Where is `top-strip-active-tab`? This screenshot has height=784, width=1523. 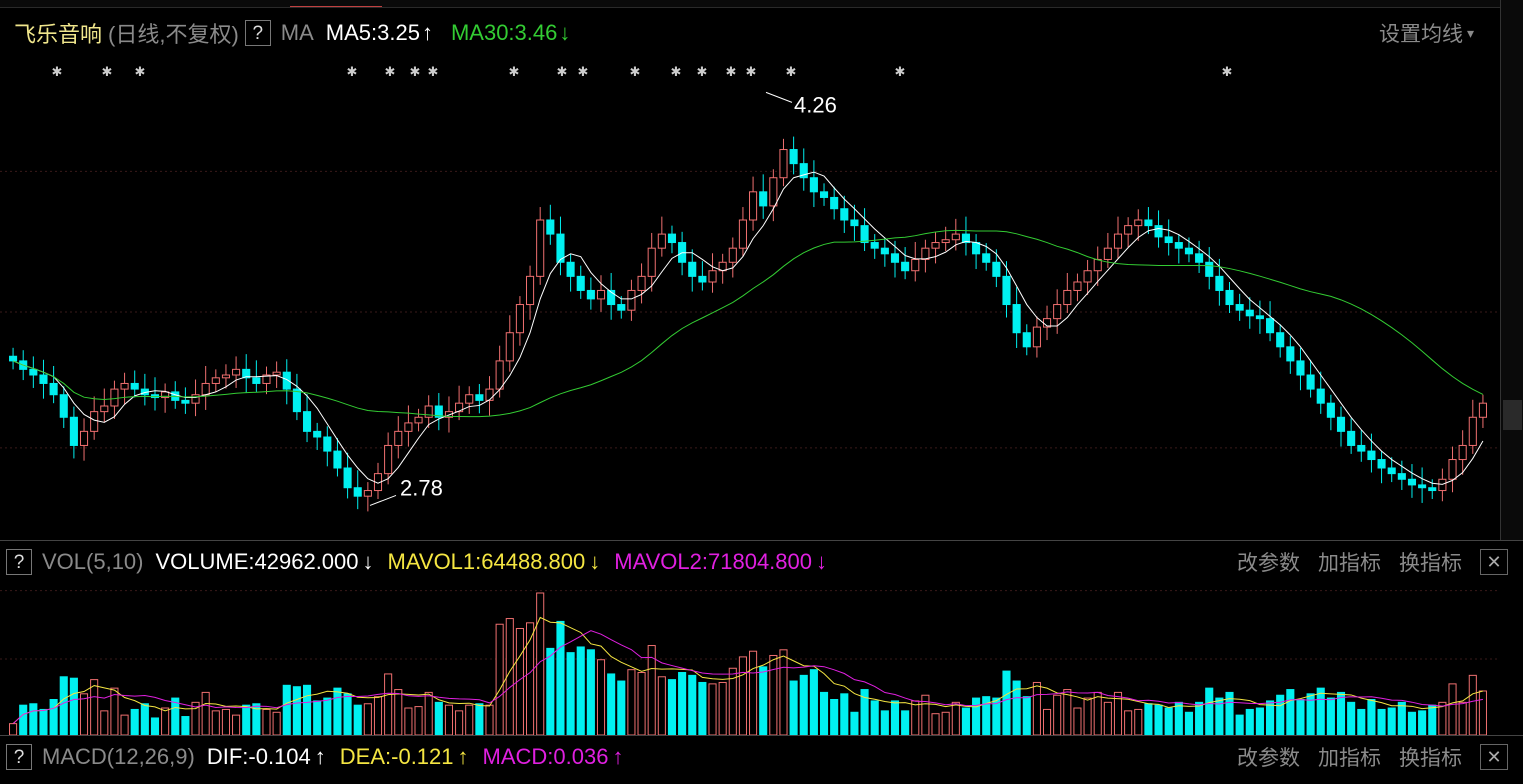 top-strip-active-tab is located at coordinates (336, 3).